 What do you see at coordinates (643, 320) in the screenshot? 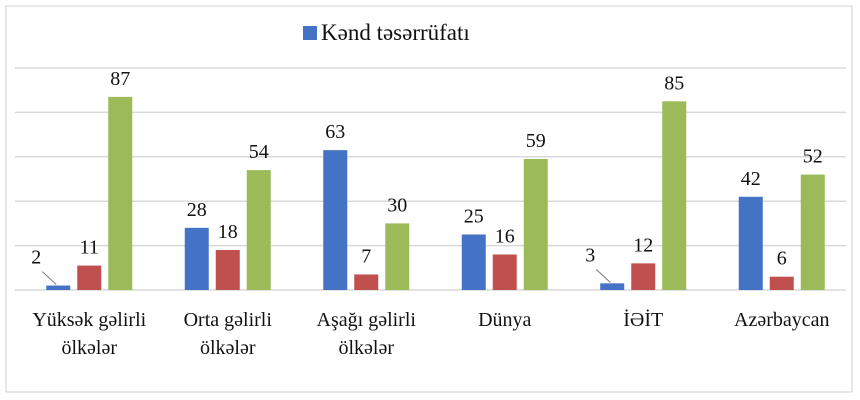
I see `x-tick-label: İƏİT` at bounding box center [643, 320].